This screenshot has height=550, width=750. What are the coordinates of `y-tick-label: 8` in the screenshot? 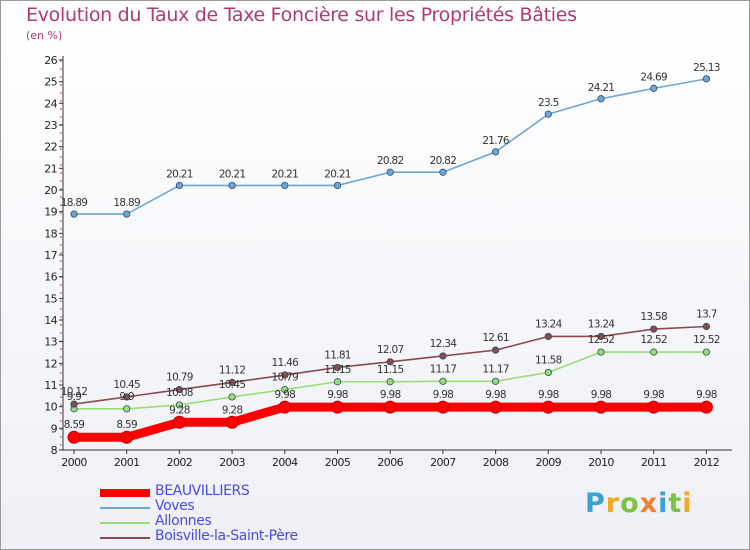 It's located at (54, 450).